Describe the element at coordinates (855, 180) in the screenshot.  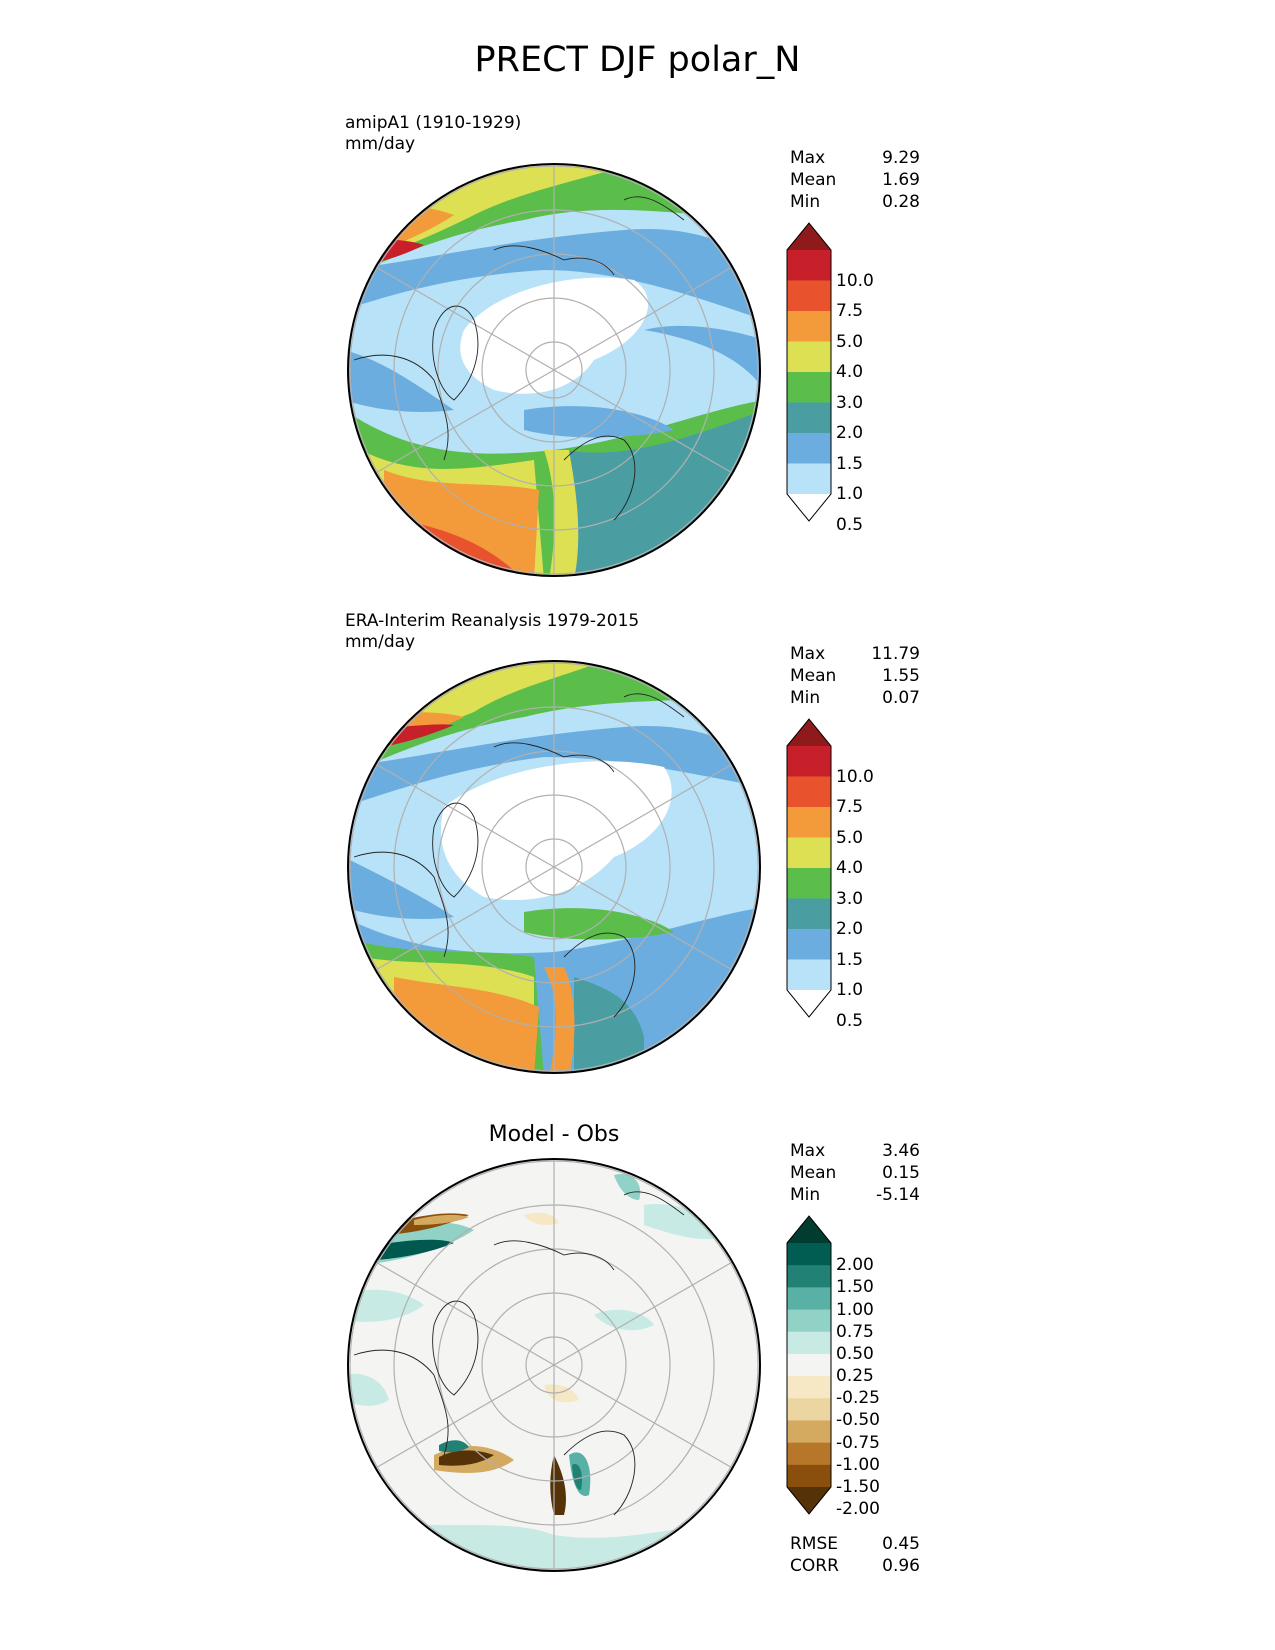
I see `panel-1-stats: Max 9.29 Mean 1.69 Min 0.28` at that location.